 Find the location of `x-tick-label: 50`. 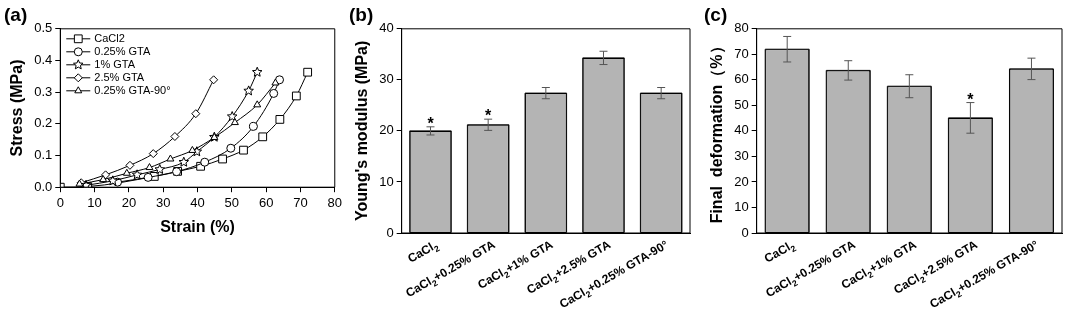

x-tick-label: 50 is located at coordinates (232, 202).